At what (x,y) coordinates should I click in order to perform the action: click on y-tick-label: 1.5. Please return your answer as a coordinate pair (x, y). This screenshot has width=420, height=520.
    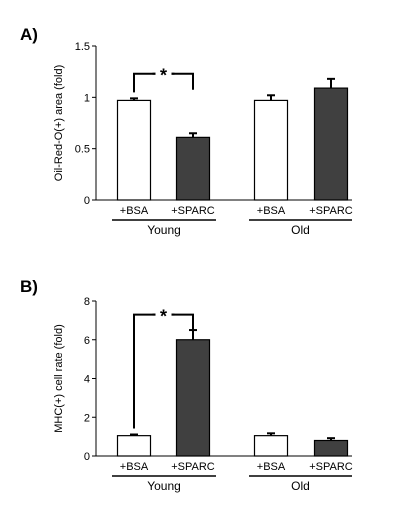
    Looking at the image, I should click on (82, 47).